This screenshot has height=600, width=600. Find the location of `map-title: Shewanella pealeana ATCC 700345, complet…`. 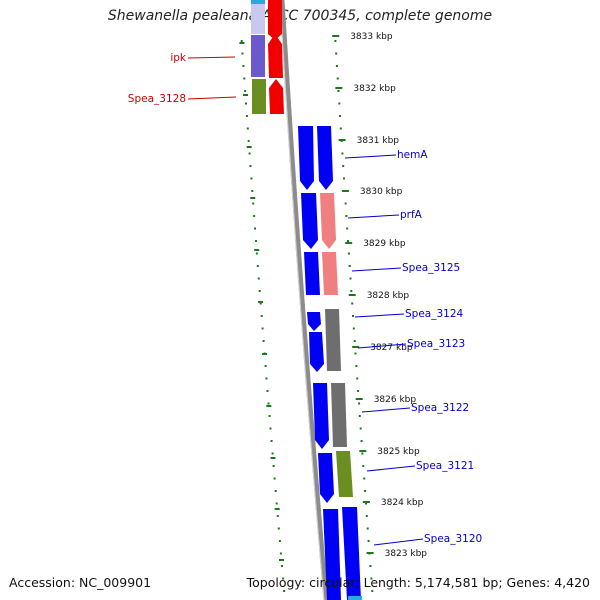

map-title: Shewanella pealeana ATCC 700345, complet… is located at coordinates (300, 16).